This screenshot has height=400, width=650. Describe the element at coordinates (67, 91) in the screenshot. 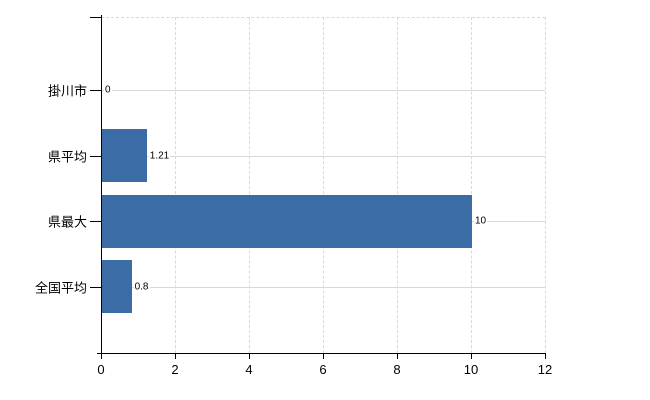

I see `category-label: 掛川市` at that location.